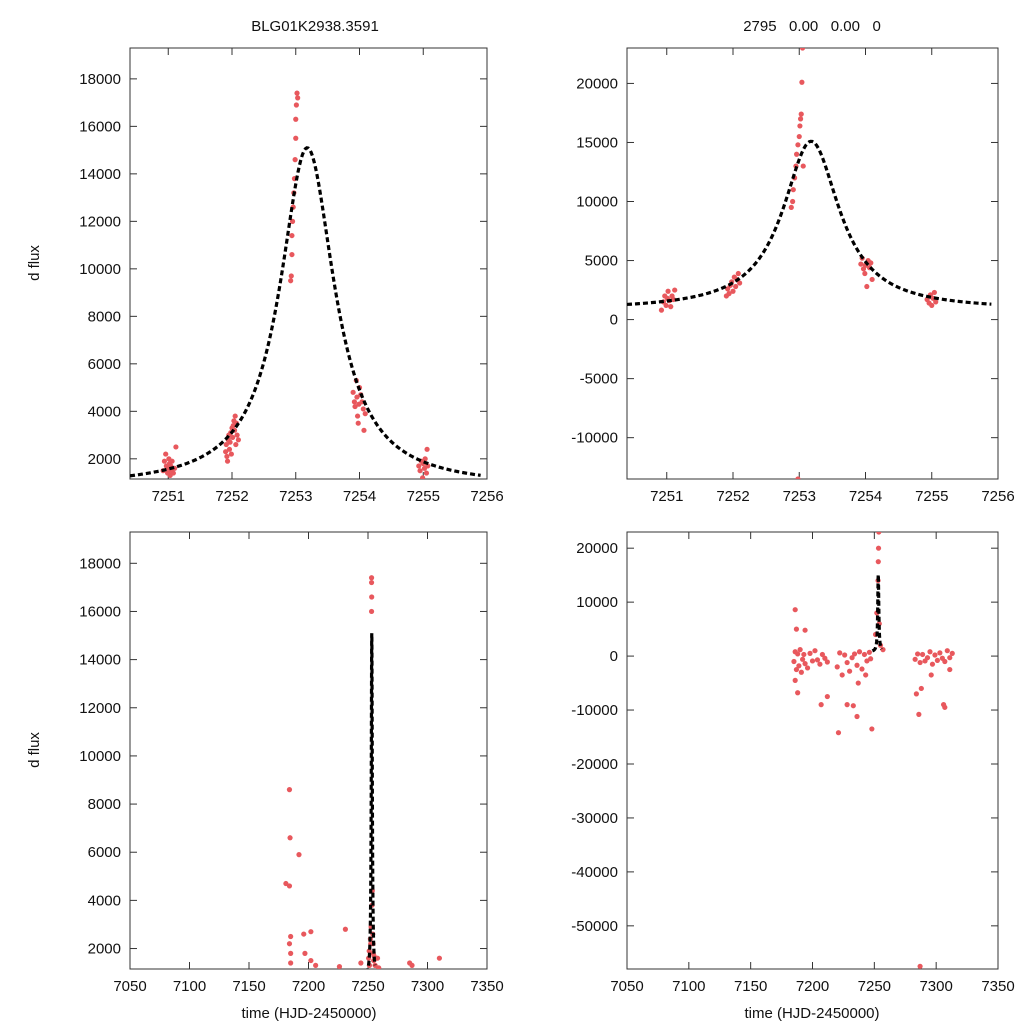 Image resolution: width=1024 pixels, height=1024 pixels. Describe the element at coordinates (100, 269) in the screenshot. I see `p1-ytick-label: 10000` at that location.